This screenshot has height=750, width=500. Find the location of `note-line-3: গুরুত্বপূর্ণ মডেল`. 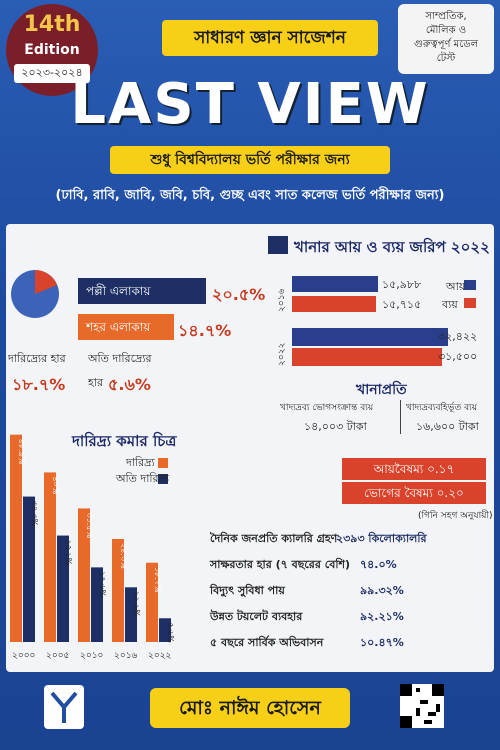

note-line-3: গুরুত্বপূর্ণ মডেল is located at coordinates (446, 44).